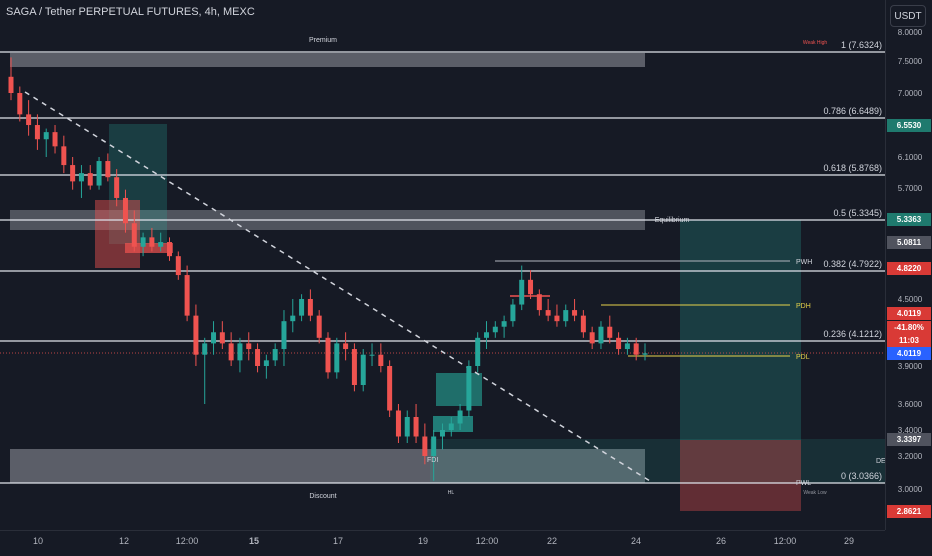 This screenshot has height=556, width=932. I want to click on price-tick: 3.0000, so click(910, 489).